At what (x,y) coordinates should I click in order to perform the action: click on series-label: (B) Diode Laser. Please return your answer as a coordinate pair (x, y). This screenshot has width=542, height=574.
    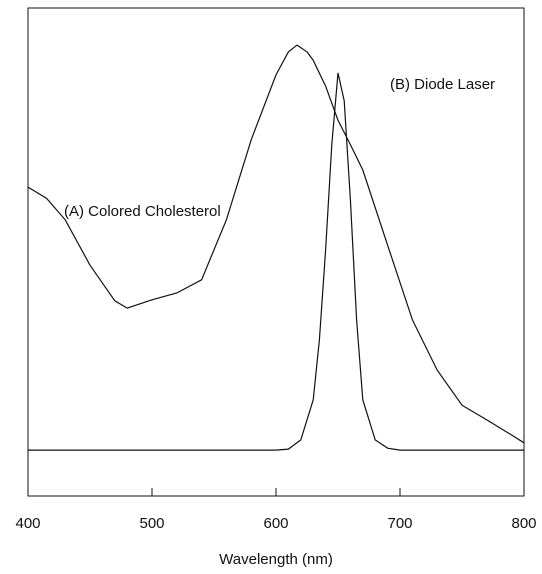
    Looking at the image, I should click on (442, 84).